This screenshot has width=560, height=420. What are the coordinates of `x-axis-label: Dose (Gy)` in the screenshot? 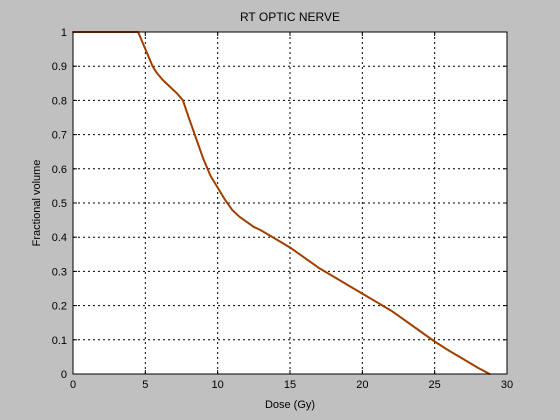 It's located at (290, 405).